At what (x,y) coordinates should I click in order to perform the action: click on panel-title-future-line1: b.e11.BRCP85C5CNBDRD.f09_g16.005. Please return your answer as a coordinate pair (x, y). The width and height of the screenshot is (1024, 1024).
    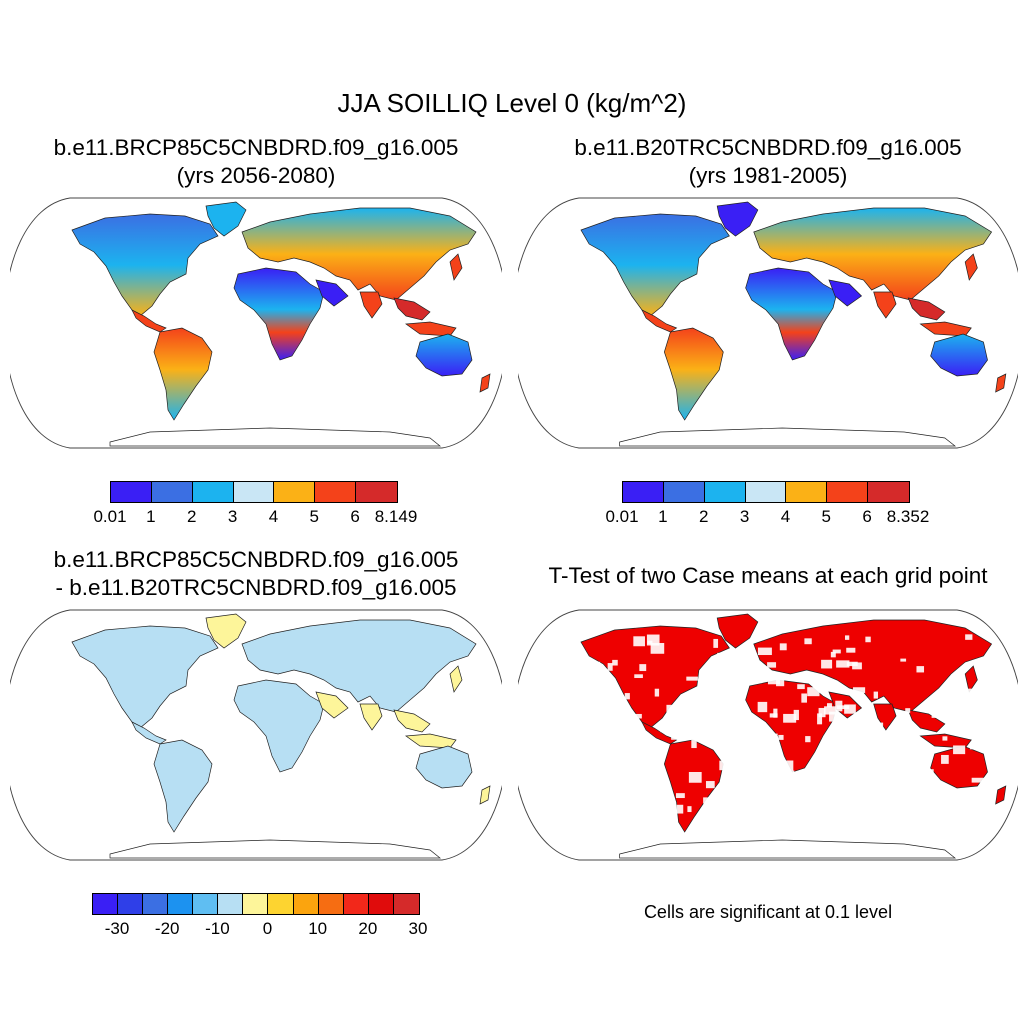
    Looking at the image, I should click on (256, 147).